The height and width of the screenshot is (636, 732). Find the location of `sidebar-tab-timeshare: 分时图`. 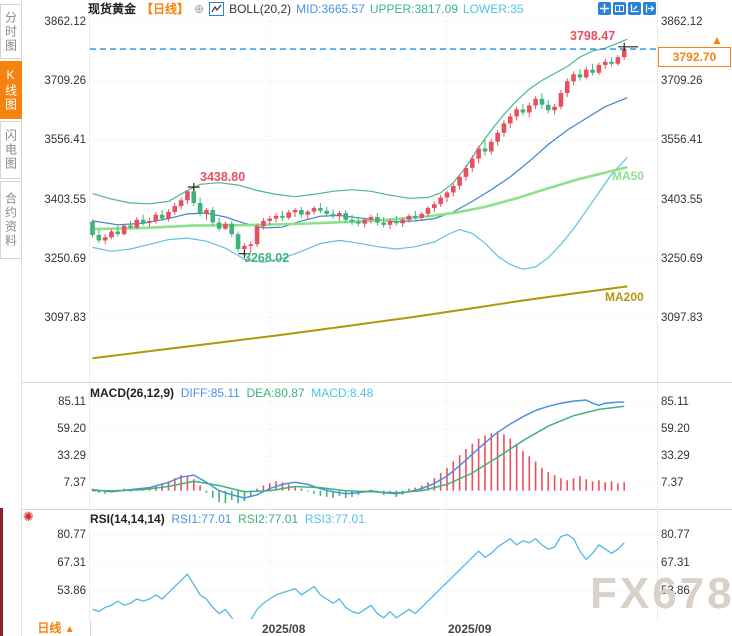

sidebar-tab-timeshare: 分时图 is located at coordinates (11, 31).